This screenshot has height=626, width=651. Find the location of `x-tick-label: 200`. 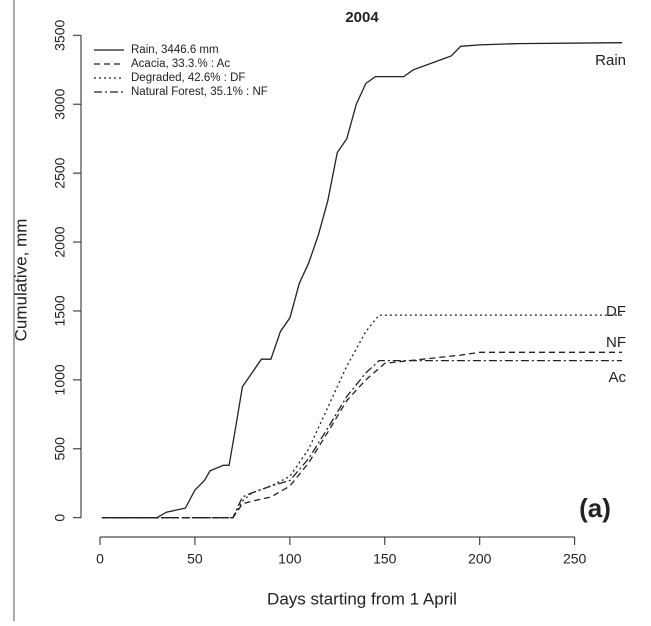

x-tick-label: 200 is located at coordinates (480, 559).